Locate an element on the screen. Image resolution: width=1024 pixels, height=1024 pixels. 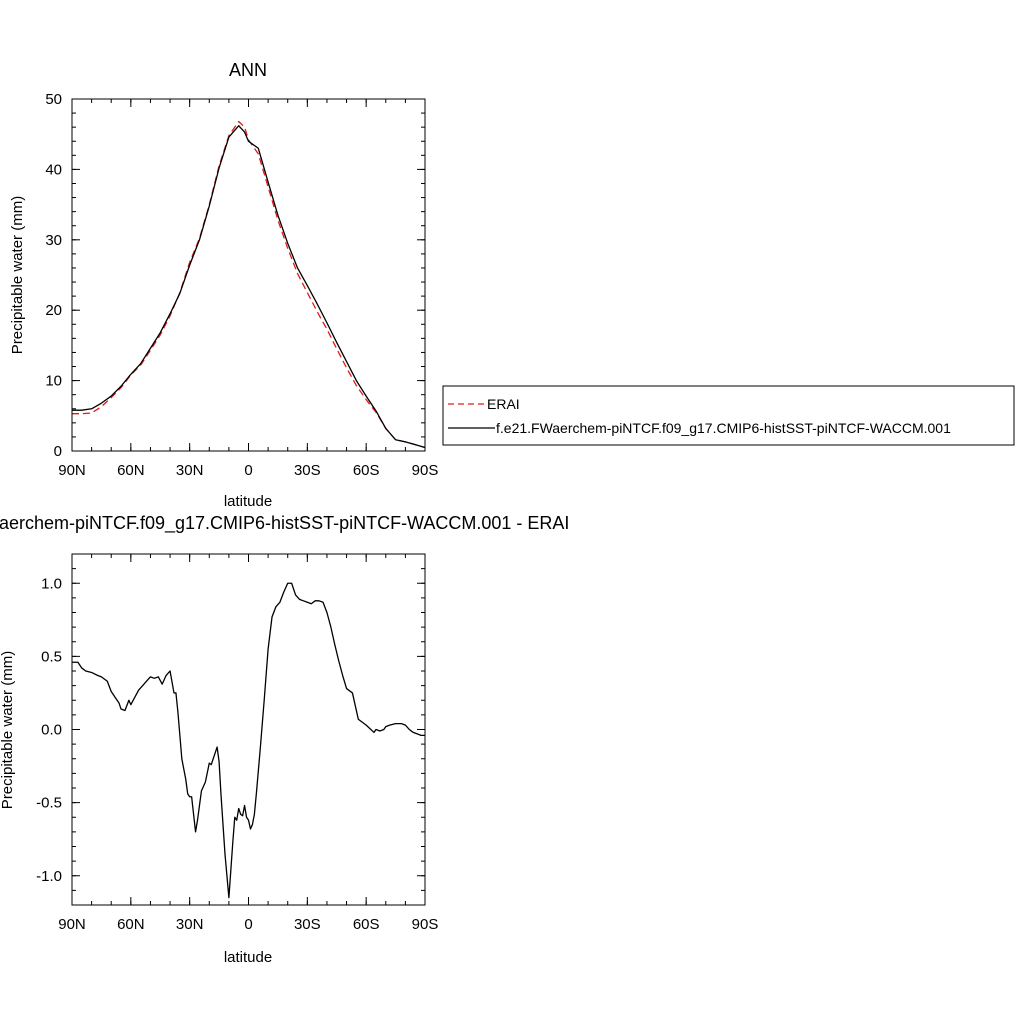
top-y-tick-label: 10 is located at coordinates (53, 381).